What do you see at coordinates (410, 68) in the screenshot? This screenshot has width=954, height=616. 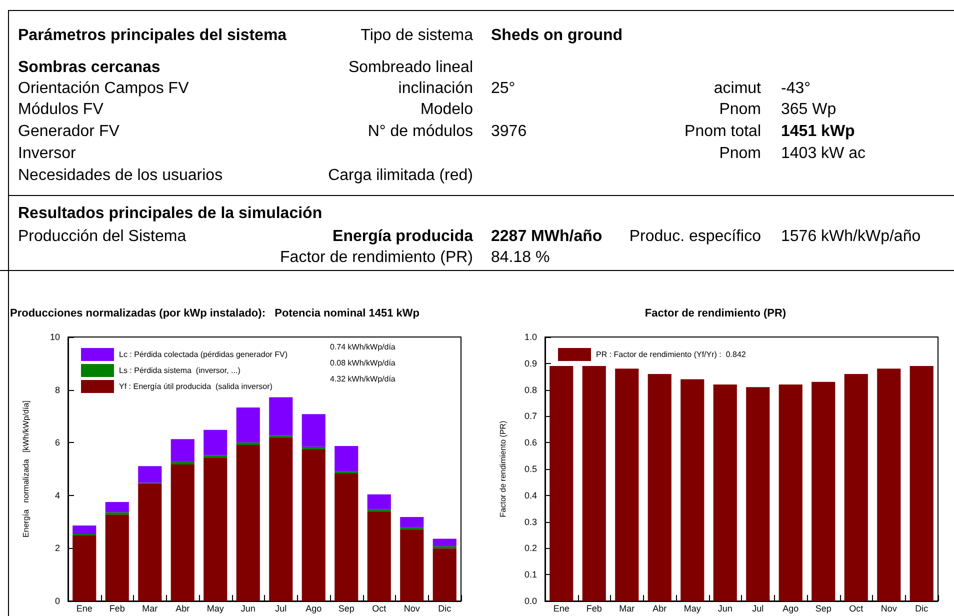 I see `text: Sombreado lineal` at bounding box center [410, 68].